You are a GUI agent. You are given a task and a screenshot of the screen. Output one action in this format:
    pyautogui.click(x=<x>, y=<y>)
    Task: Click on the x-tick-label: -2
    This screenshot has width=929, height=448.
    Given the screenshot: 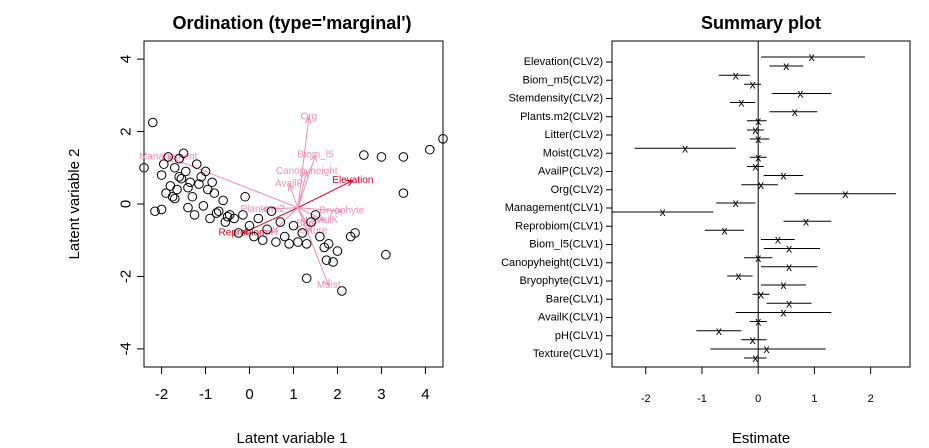 What is the action you would take?
    pyautogui.click(x=646, y=399)
    